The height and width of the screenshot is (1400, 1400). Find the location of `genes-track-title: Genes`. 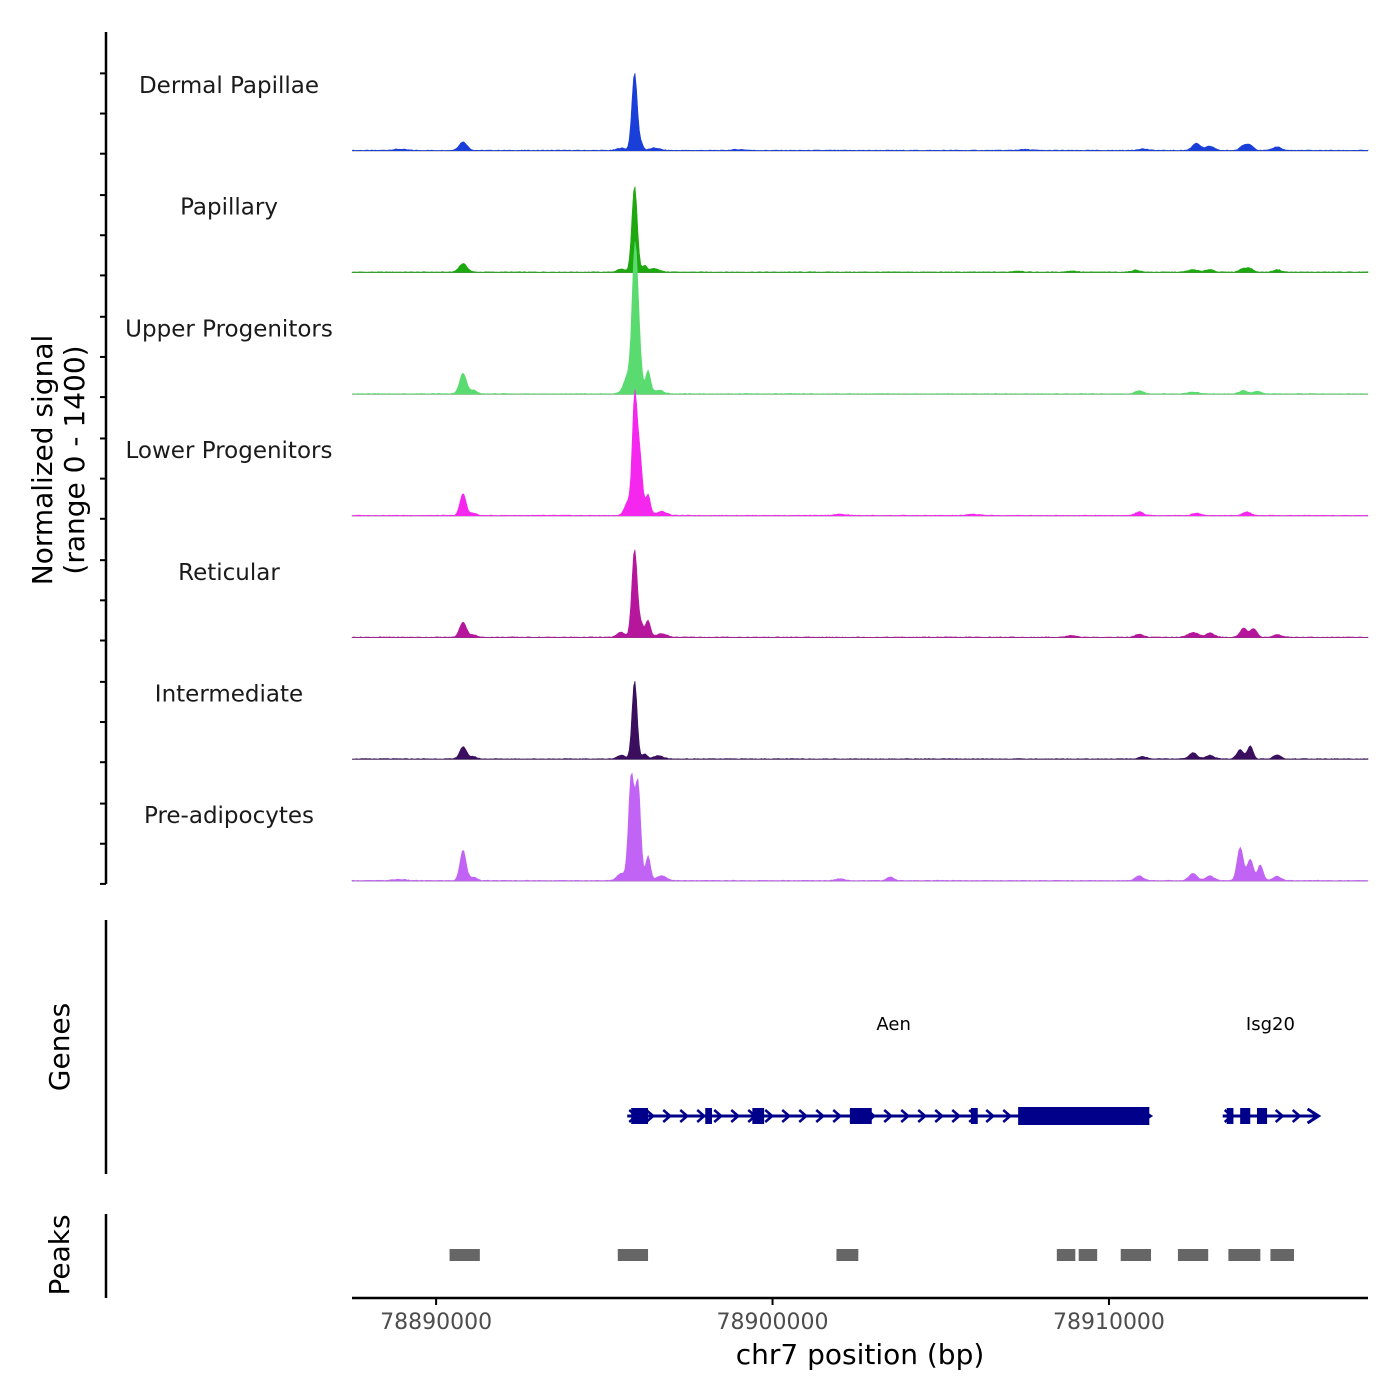

genes-track-title: Genes is located at coordinates (59, 1047).